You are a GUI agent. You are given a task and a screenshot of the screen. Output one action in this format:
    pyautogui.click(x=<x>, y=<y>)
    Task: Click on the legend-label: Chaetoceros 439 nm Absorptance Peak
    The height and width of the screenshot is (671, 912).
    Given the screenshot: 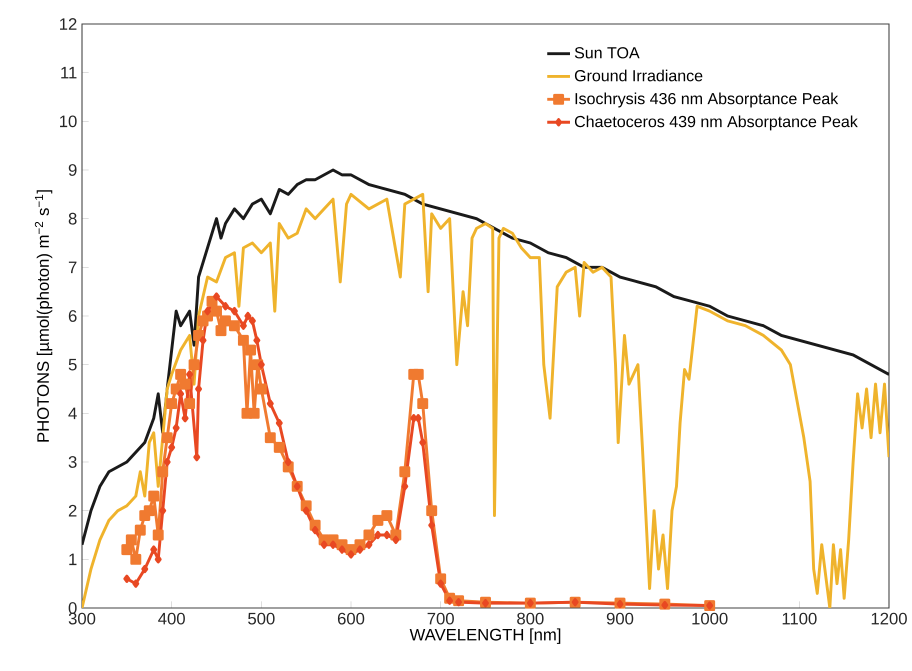 What is the action you would take?
    pyautogui.click(x=716, y=122)
    